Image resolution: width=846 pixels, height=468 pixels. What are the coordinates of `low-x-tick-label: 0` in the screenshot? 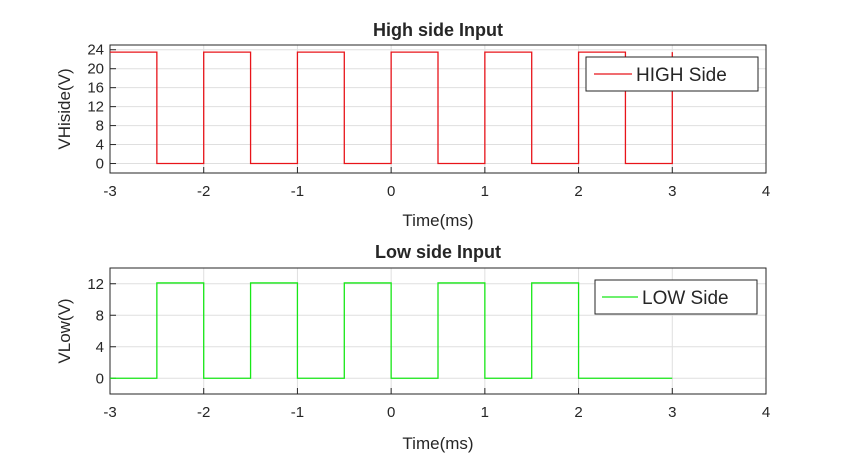 It's located at (391, 412).